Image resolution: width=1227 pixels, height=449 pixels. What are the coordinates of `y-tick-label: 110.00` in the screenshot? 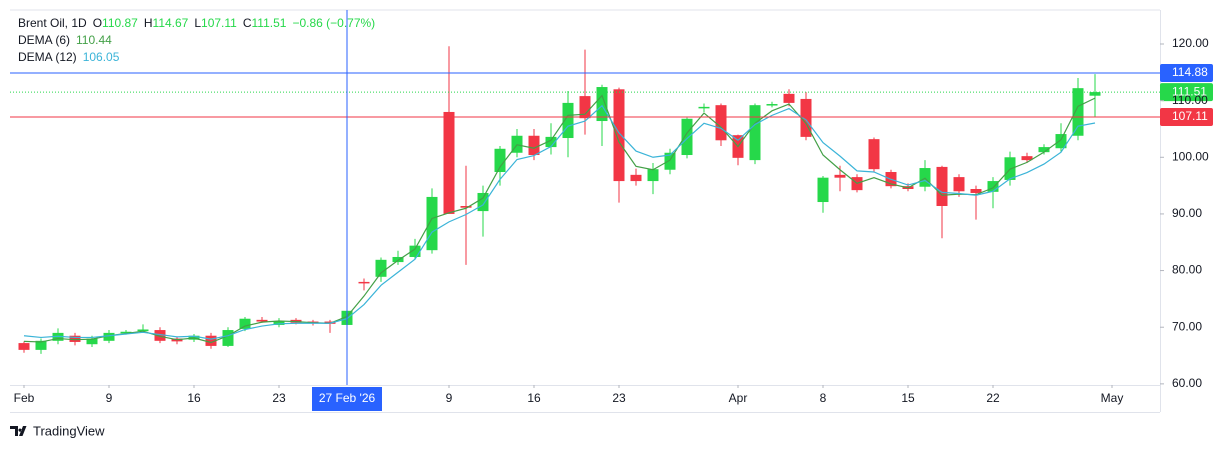 It's located at (1190, 100).